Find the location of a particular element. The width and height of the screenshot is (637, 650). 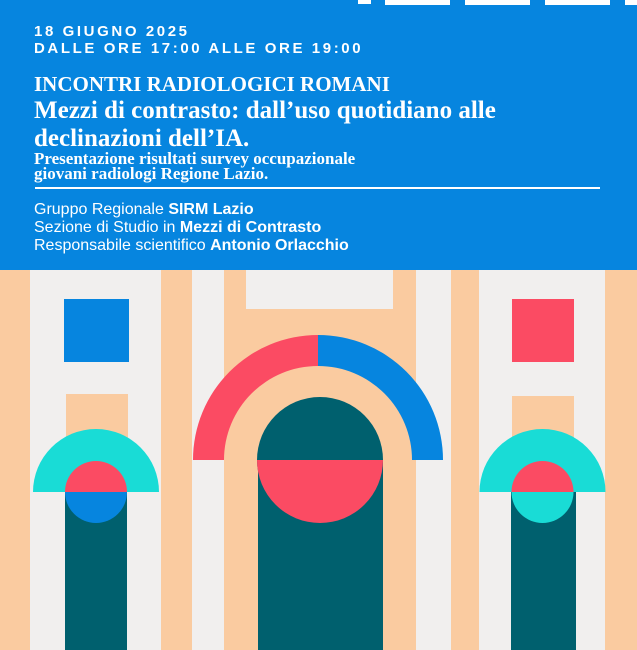

logo-glyph-2a is located at coordinates (417, 2).